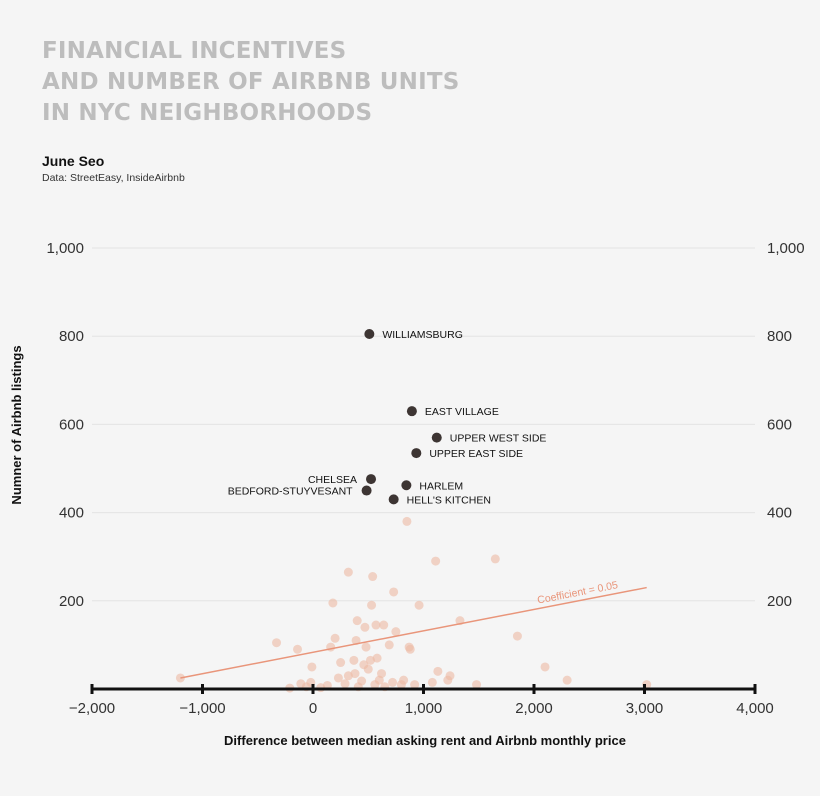 This screenshot has height=796, width=820. I want to click on point-label: HELL'S KITCHEN, so click(449, 500).